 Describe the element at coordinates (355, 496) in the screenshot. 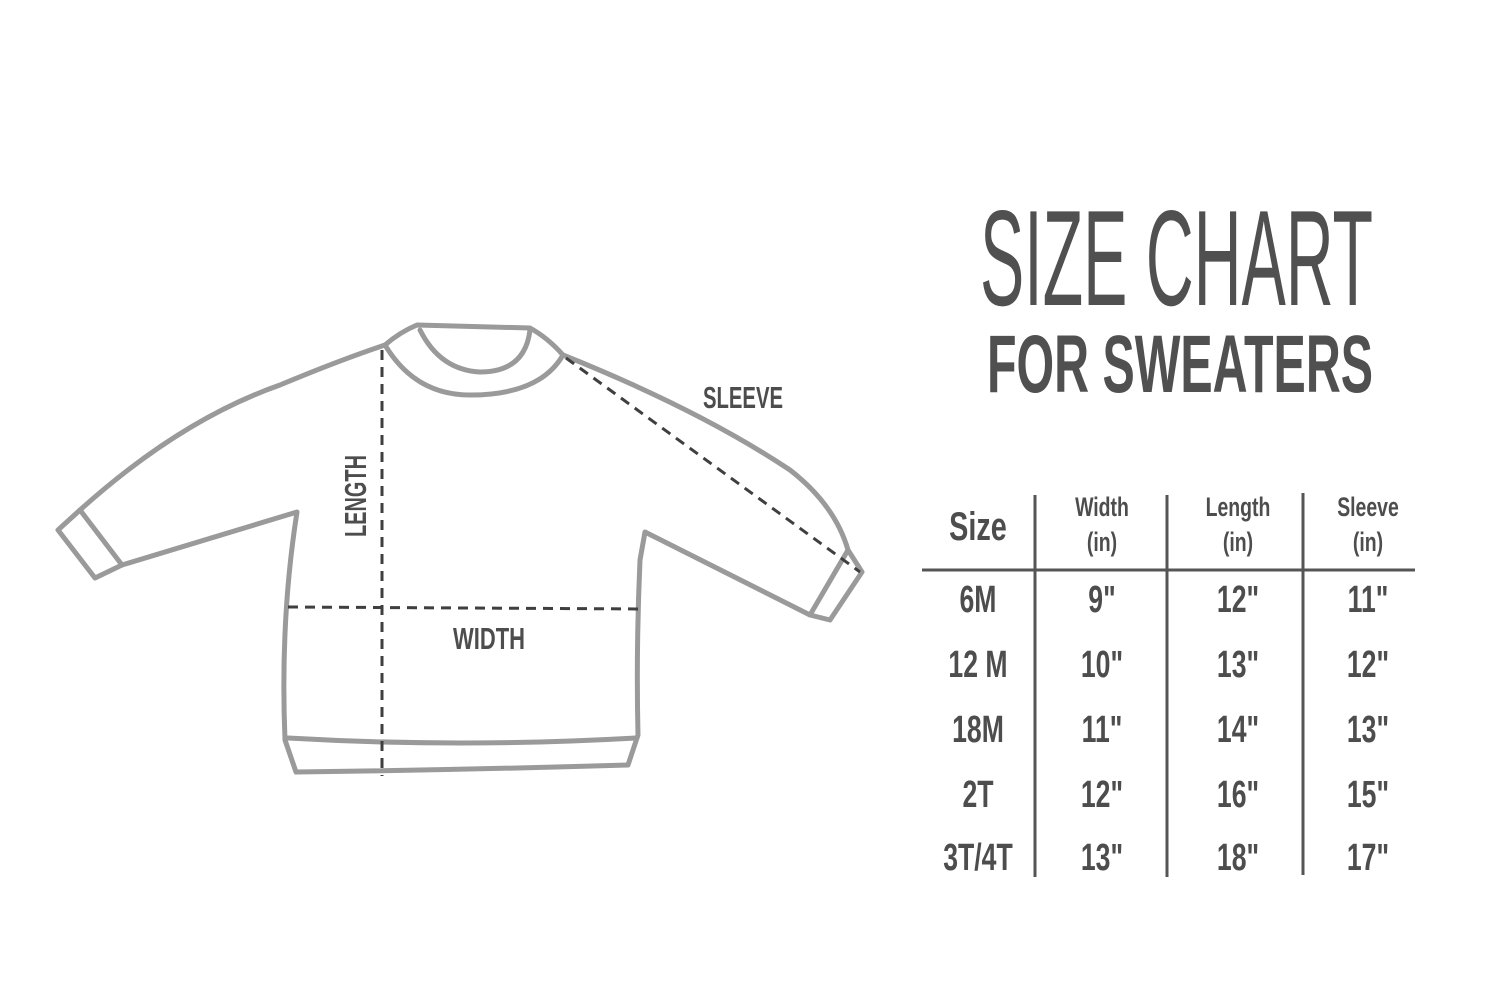

I see `length-label: LENGTH` at that location.